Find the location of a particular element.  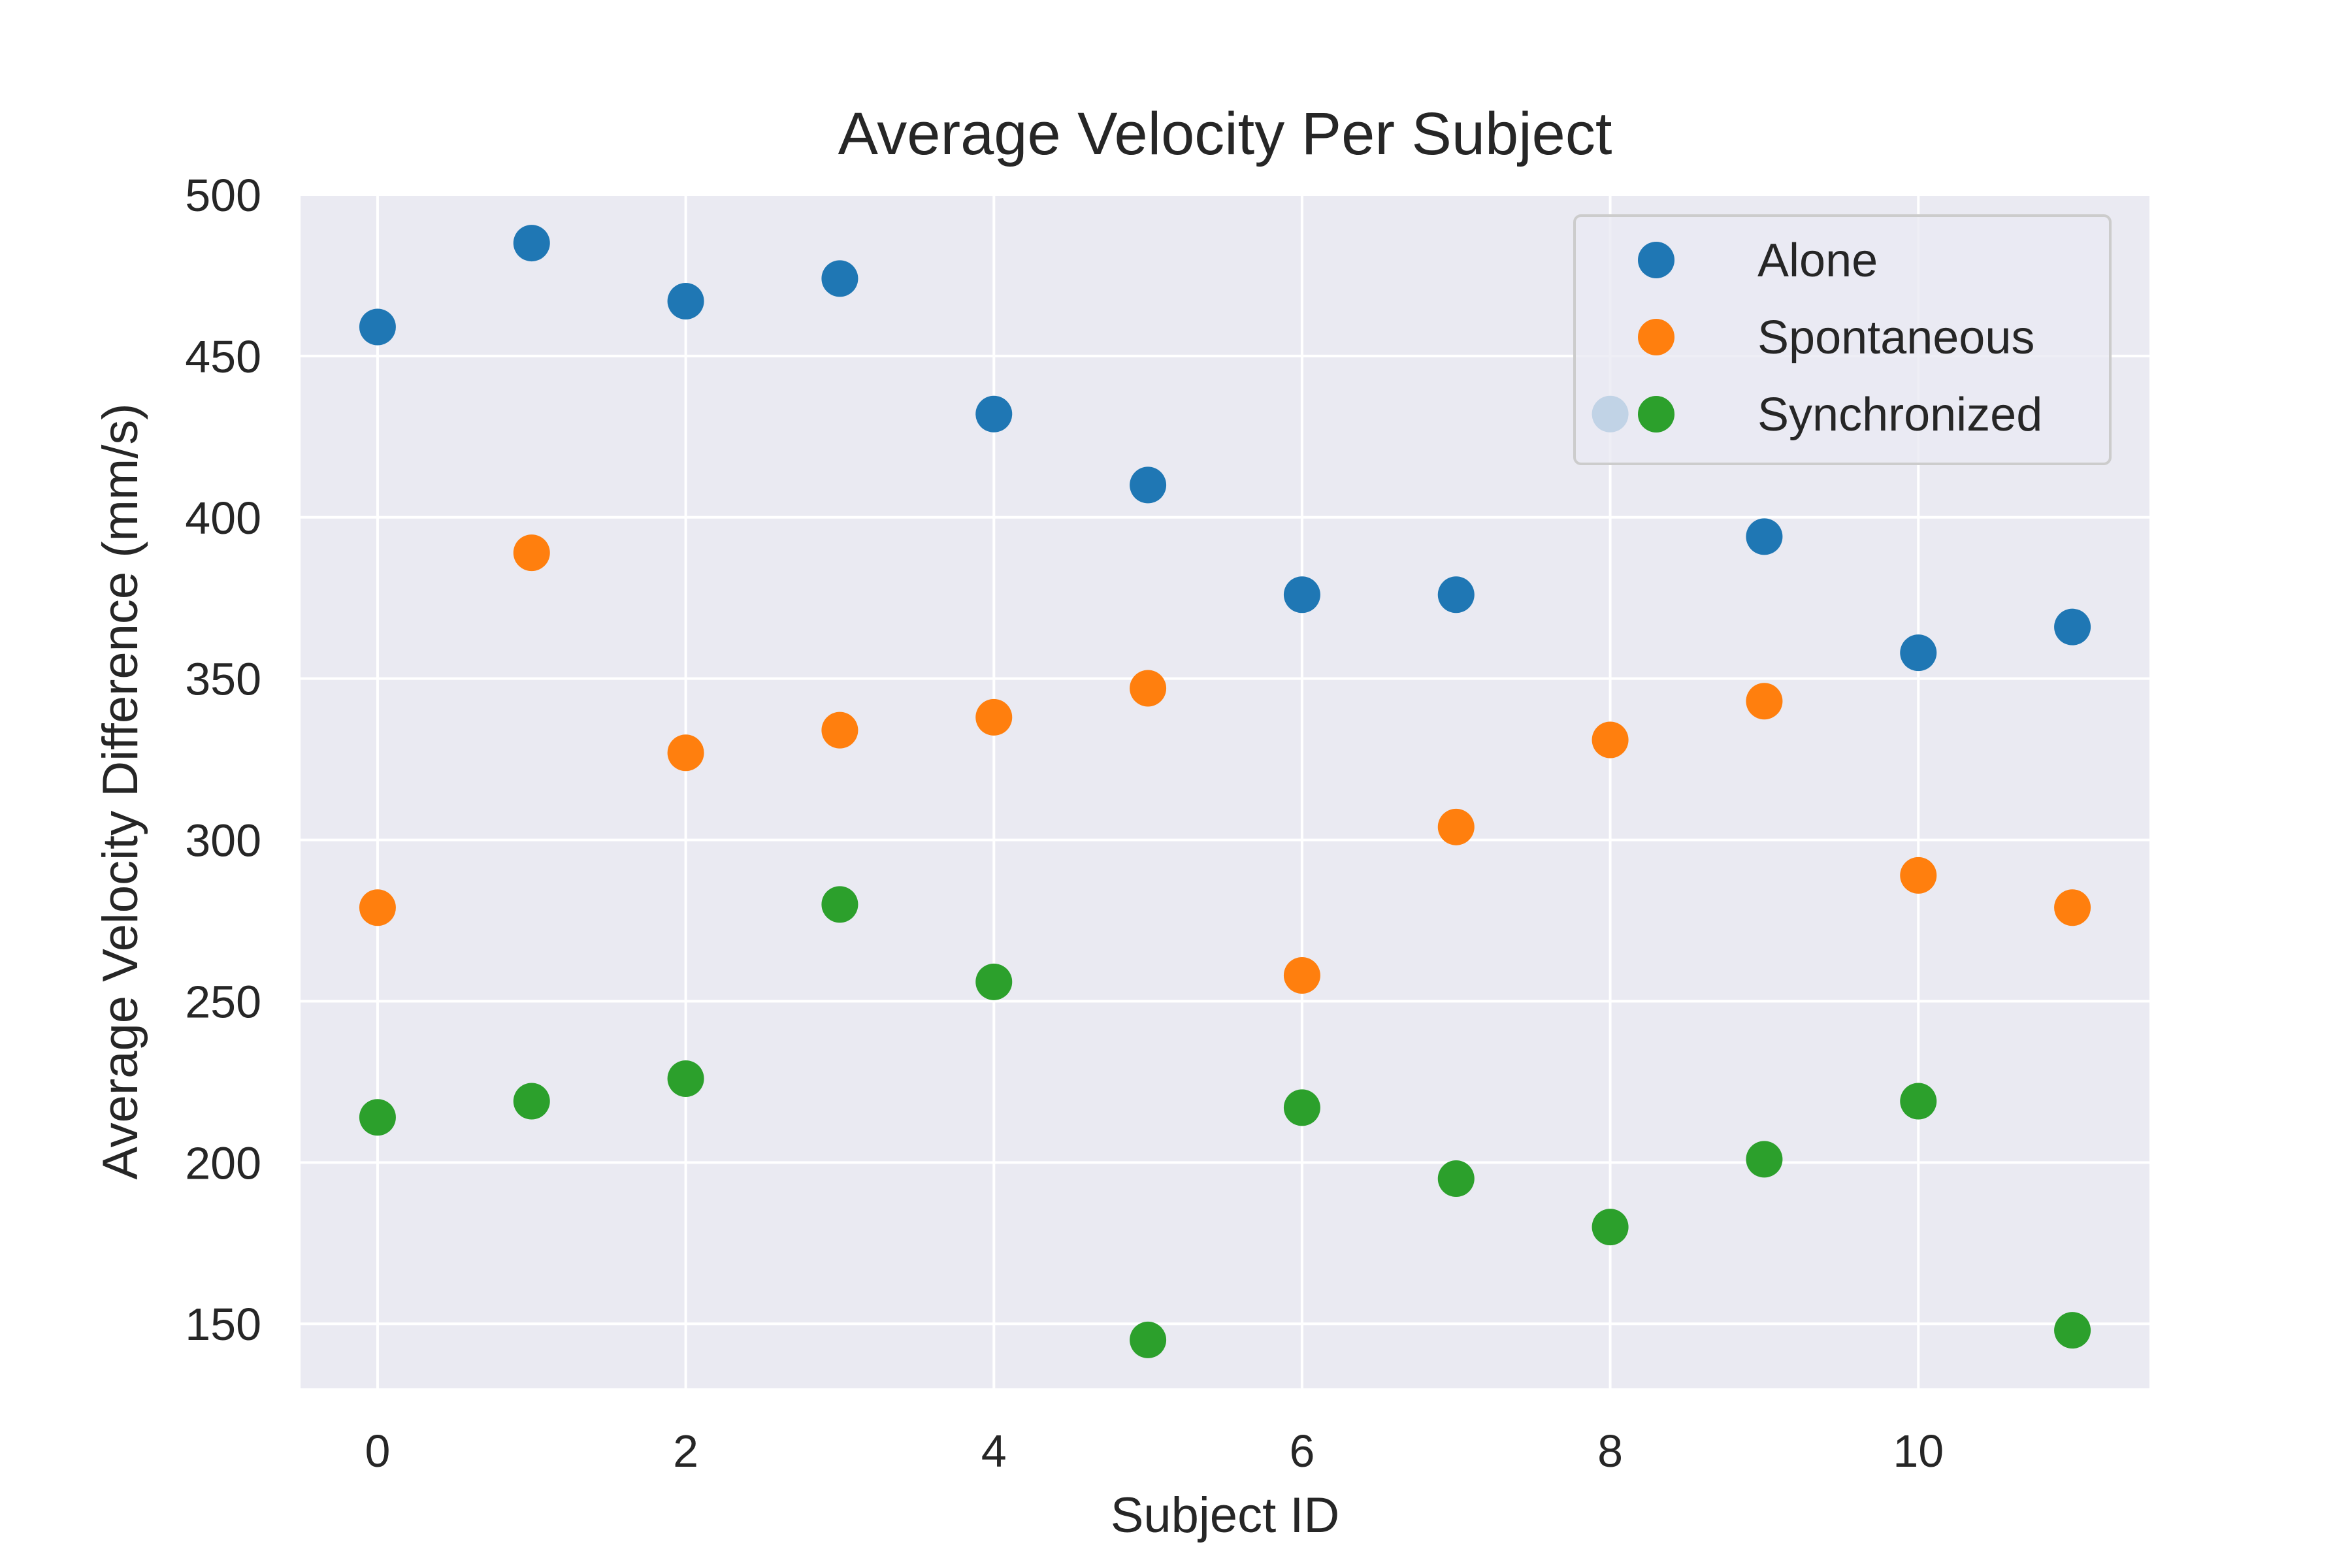

y-axis-label: Average Velocity Difference (mm/s) is located at coordinates (120, 791).